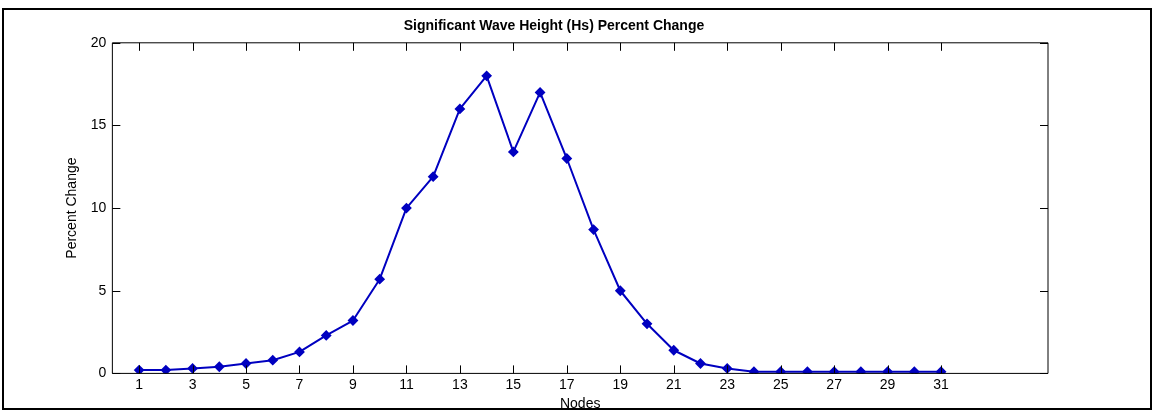  What do you see at coordinates (71, 208) in the screenshot?
I see `y-axis-title: Percent Change` at bounding box center [71, 208].